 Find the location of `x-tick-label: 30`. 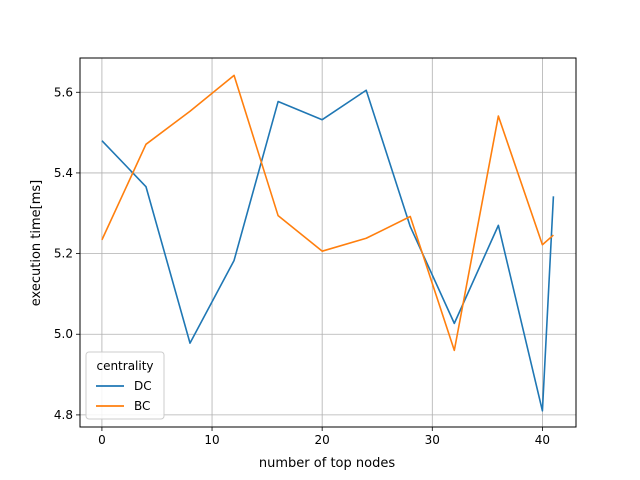

x-tick-label: 30 is located at coordinates (432, 440).